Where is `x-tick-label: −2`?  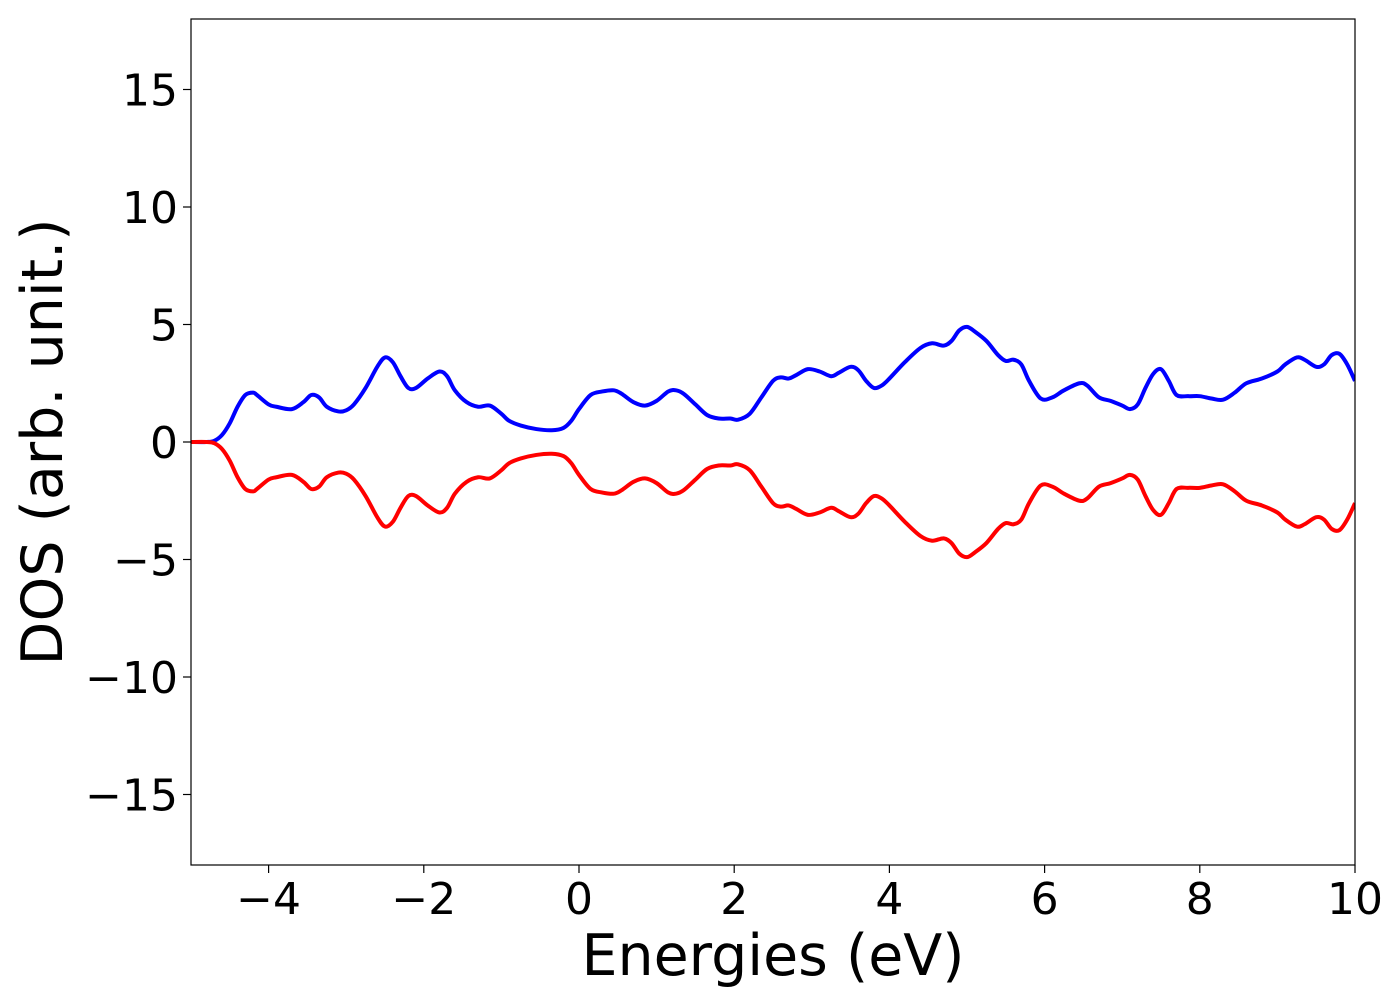 x-tick-label: −2 is located at coordinates (423, 899).